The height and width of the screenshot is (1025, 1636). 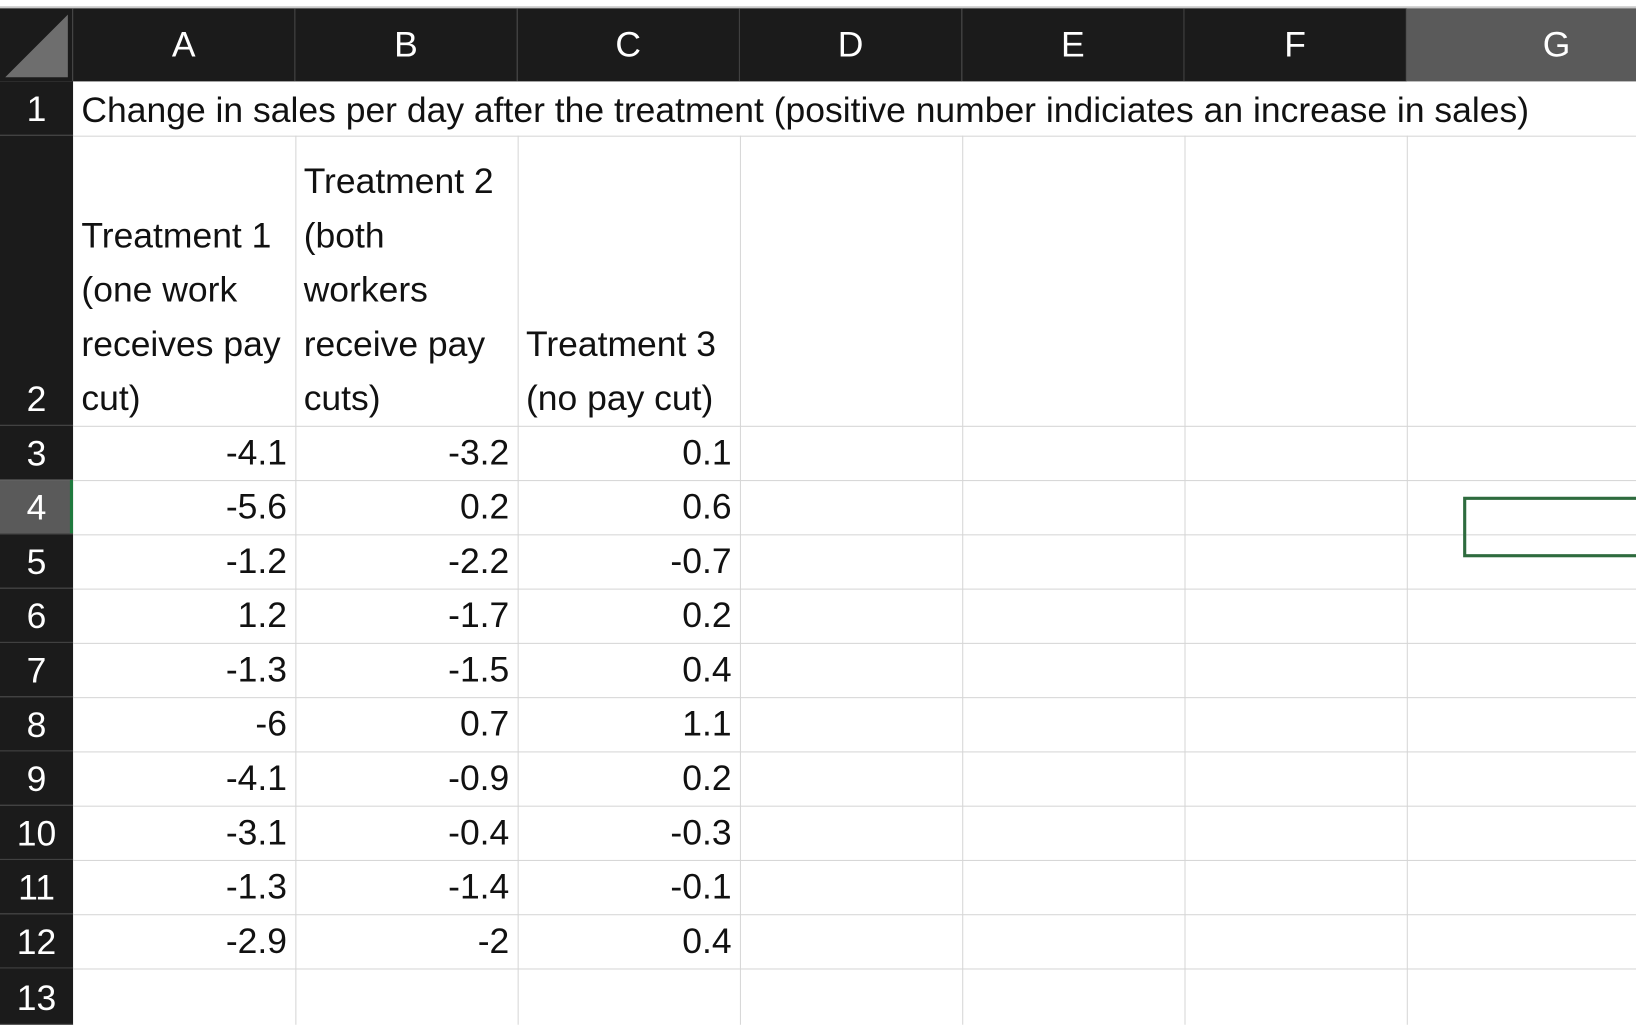 What do you see at coordinates (37, 996) in the screenshot?
I see `row-header-13: 13` at bounding box center [37, 996].